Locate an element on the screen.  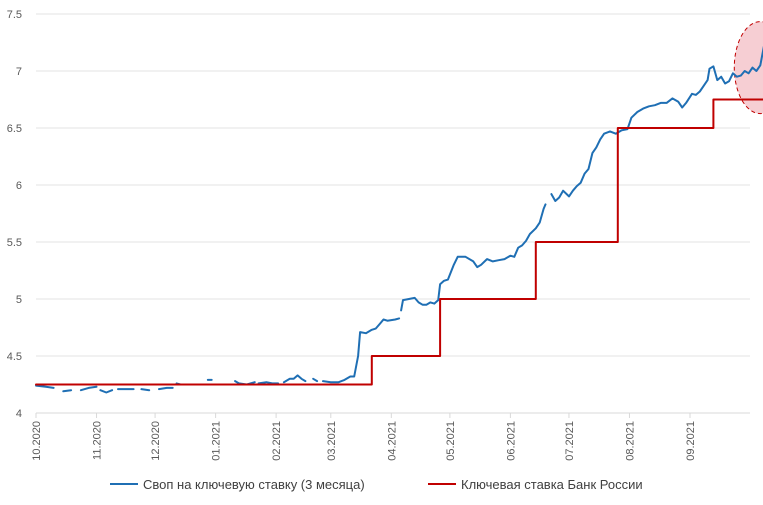
x-tick-label: 12.2020 is located at coordinates (156, 441).